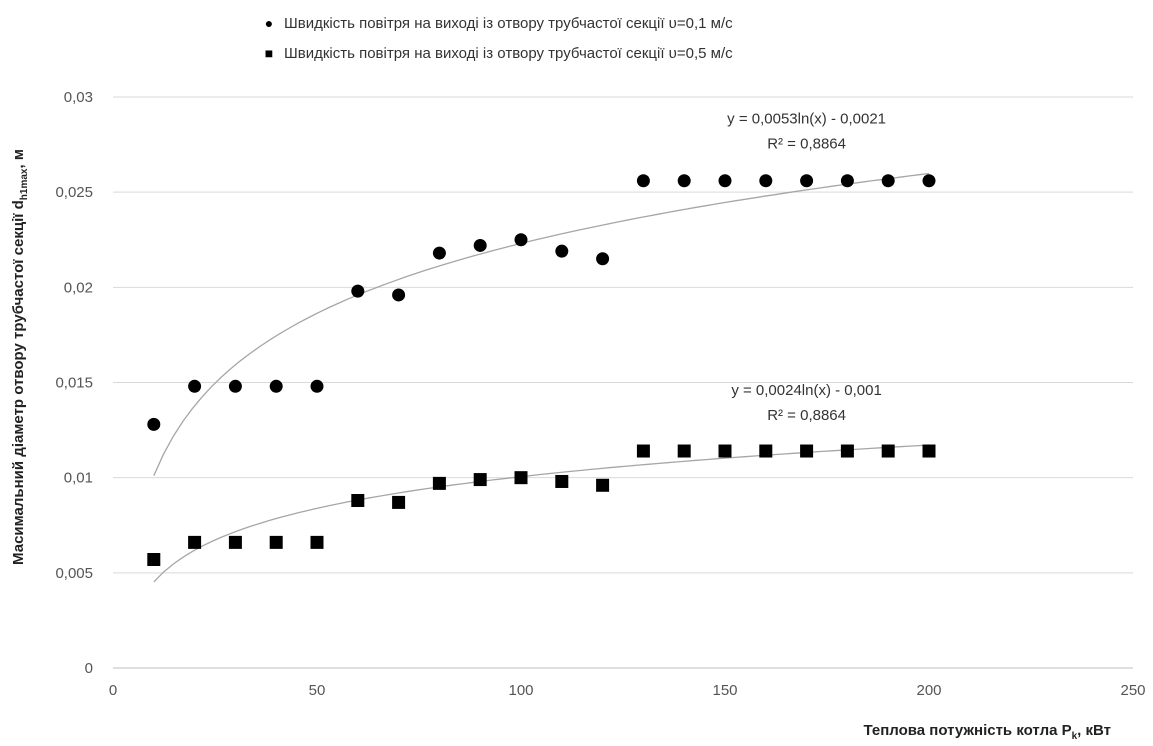 The image size is (1153, 746). What do you see at coordinates (74, 573) in the screenshot?
I see `y-tick-label: 0,005` at bounding box center [74, 573].